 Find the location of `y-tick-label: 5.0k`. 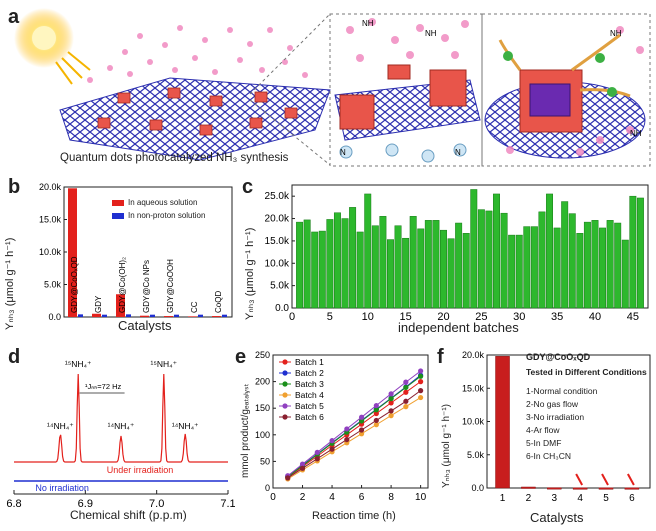

y-tick-label: 5.0k is located at coordinates (476, 455).